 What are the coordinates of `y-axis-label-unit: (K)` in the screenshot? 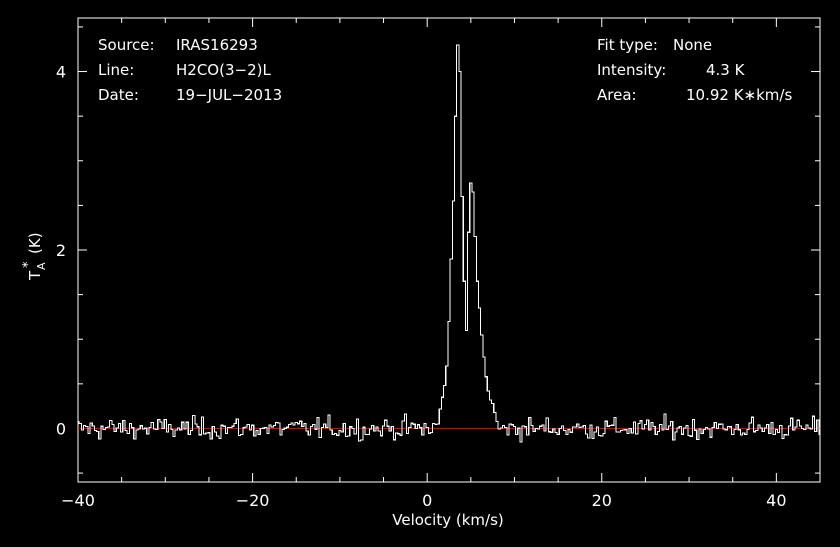 It's located at (35, 243).